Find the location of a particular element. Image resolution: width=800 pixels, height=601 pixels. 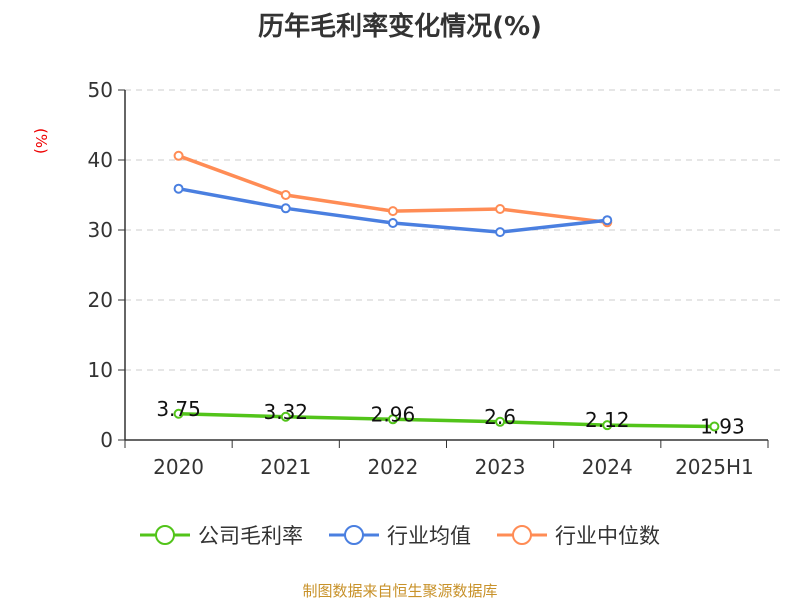

legend-item: 行业中位数 is located at coordinates (578, 535).